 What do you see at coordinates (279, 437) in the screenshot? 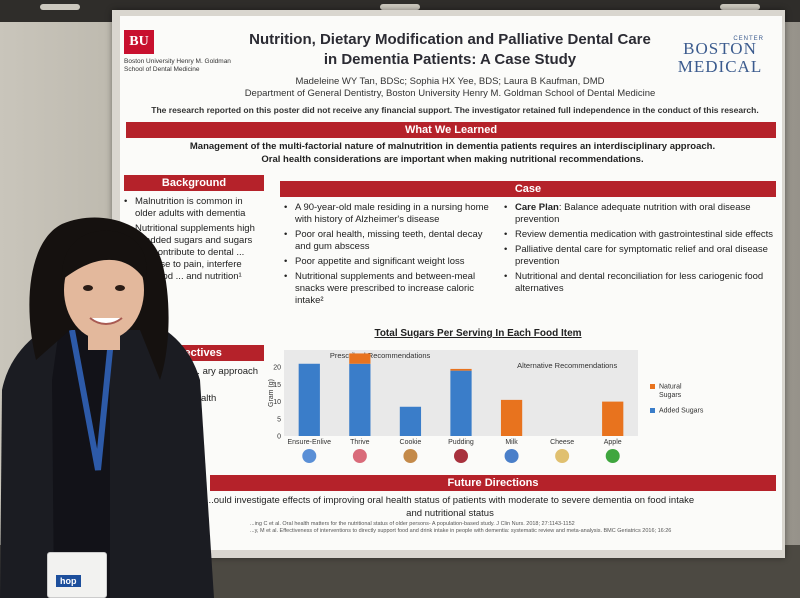
I see `chart-y-tick-label: 0` at bounding box center [279, 437].